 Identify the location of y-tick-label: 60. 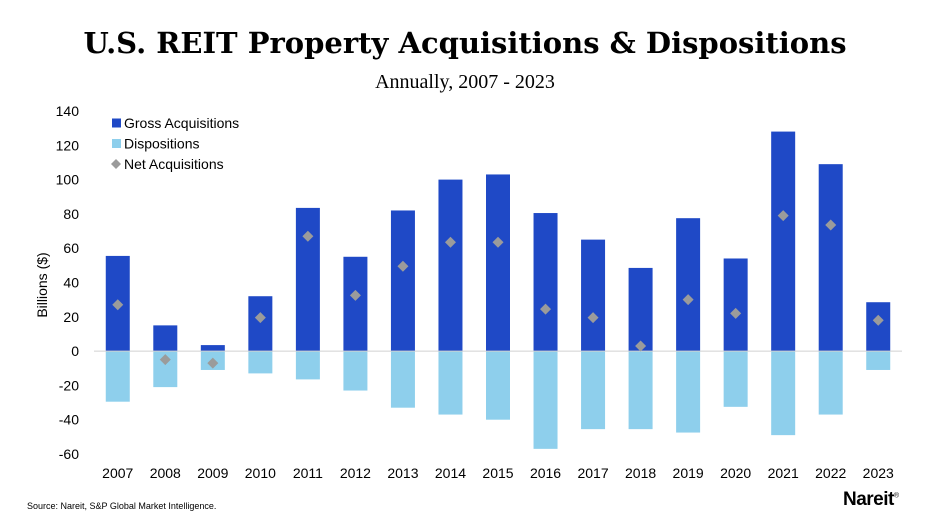
(71, 248).